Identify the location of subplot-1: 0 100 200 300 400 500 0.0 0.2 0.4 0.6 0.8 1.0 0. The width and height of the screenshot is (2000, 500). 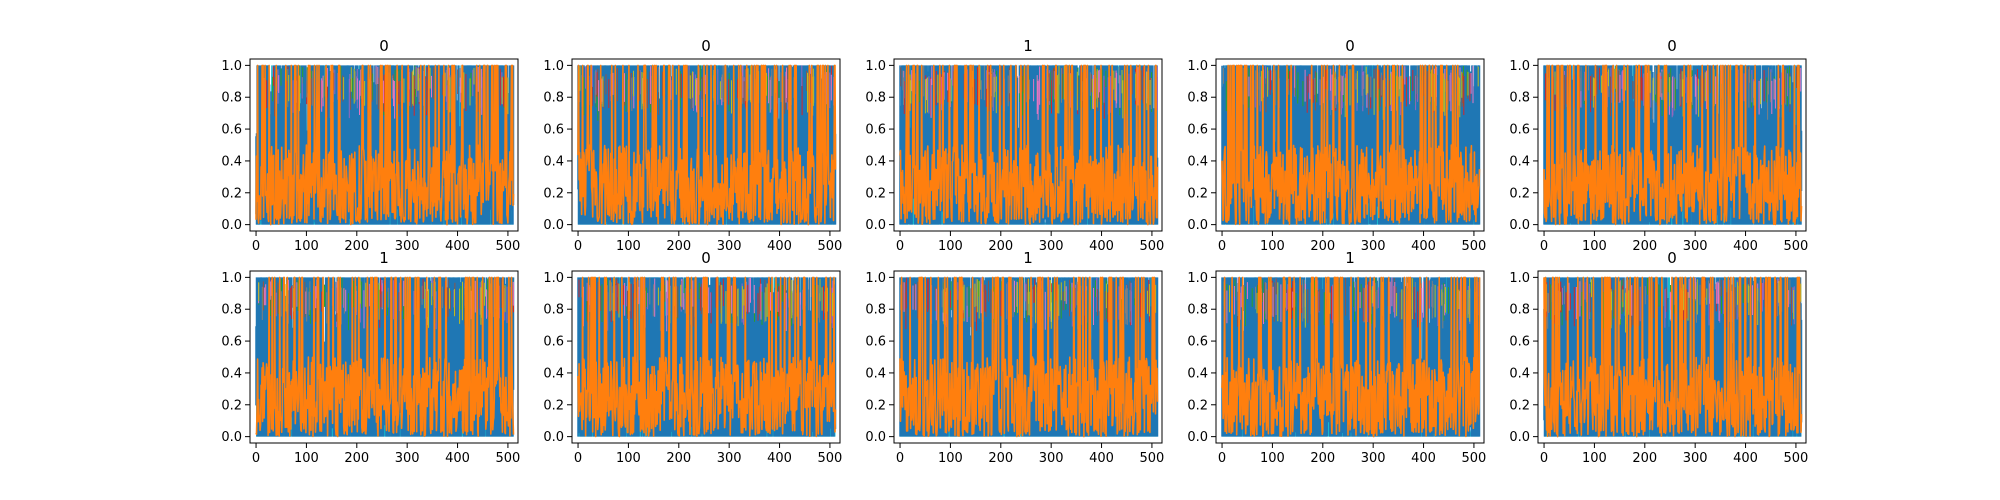
(692, 145).